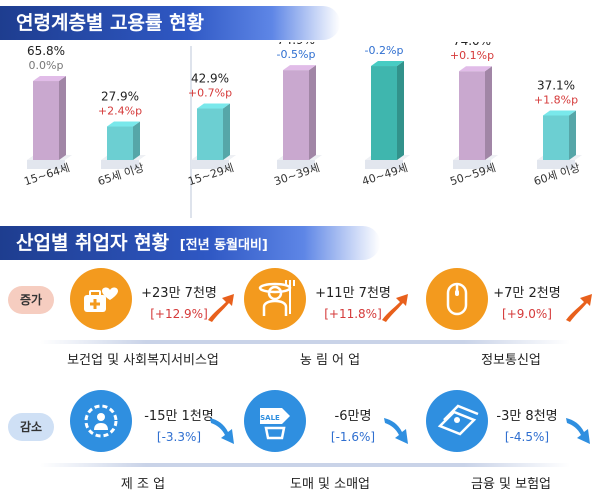 The width and height of the screenshot is (600, 501). Describe the element at coordinates (101, 421) in the screenshot. I see `worker-gear-icon` at that location.